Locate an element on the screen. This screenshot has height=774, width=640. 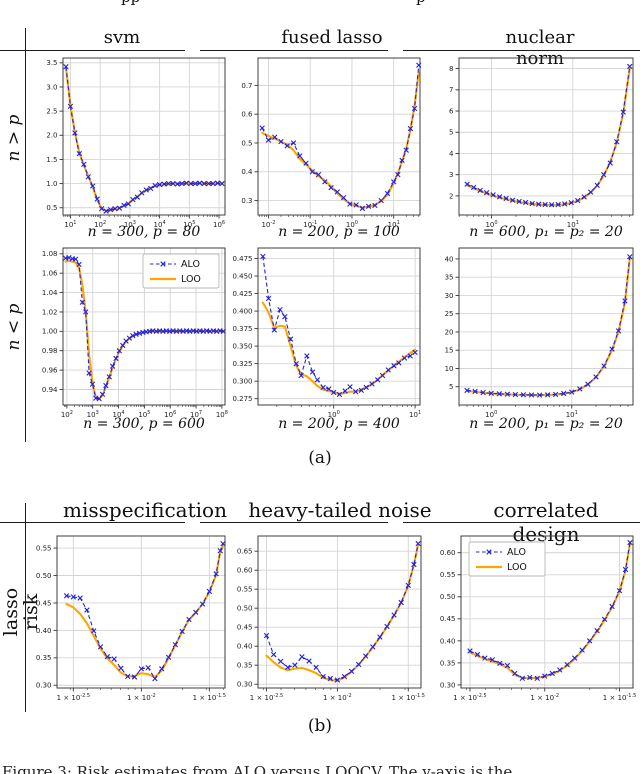
plot-fused-lasso-n-gt-p: 10⁻² 10⁻¹ 10⁰ 10¹ 0.3 0.4 0.5 0.6 0.7 is located at coordinates (331, 143).